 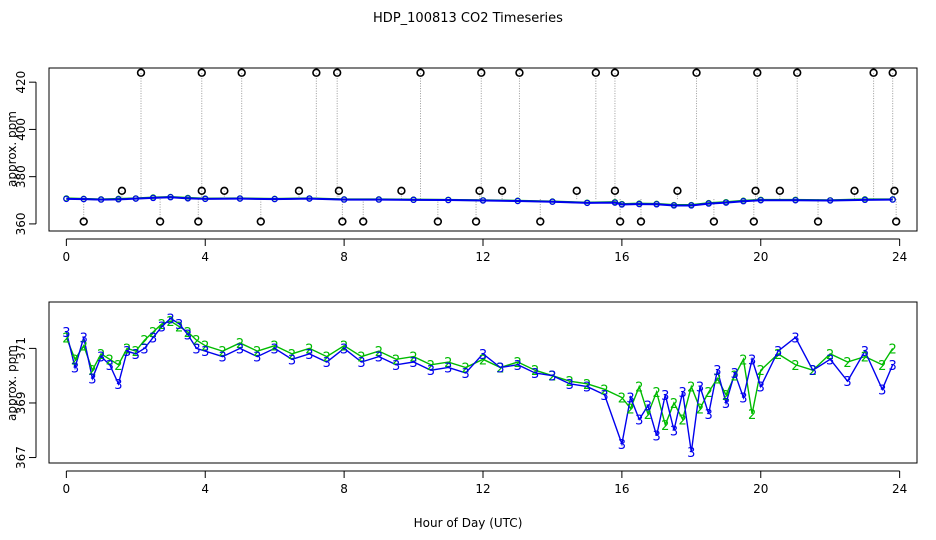 What do you see at coordinates (482, 489) in the screenshot?
I see `bottom-x-tick-label: 12` at bounding box center [482, 489].